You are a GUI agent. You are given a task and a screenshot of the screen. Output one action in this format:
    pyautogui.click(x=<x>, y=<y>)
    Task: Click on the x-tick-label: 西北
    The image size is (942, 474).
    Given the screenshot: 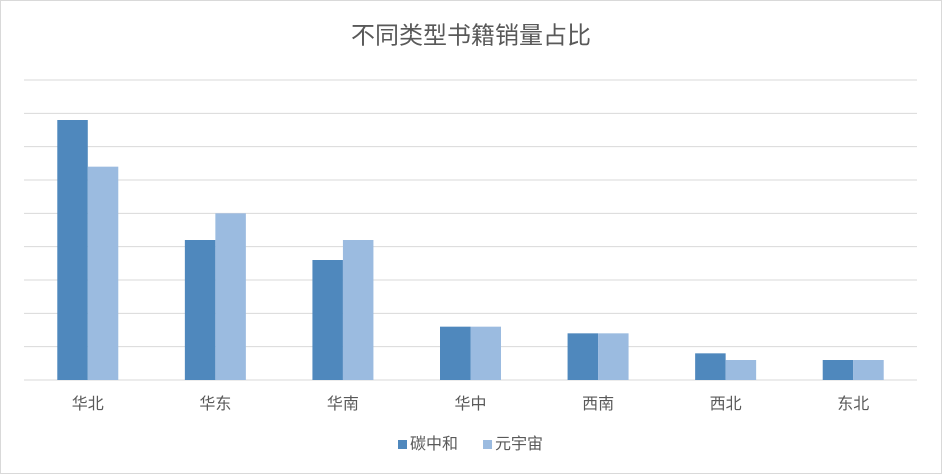 What is the action you would take?
    pyautogui.click(x=726, y=404)
    